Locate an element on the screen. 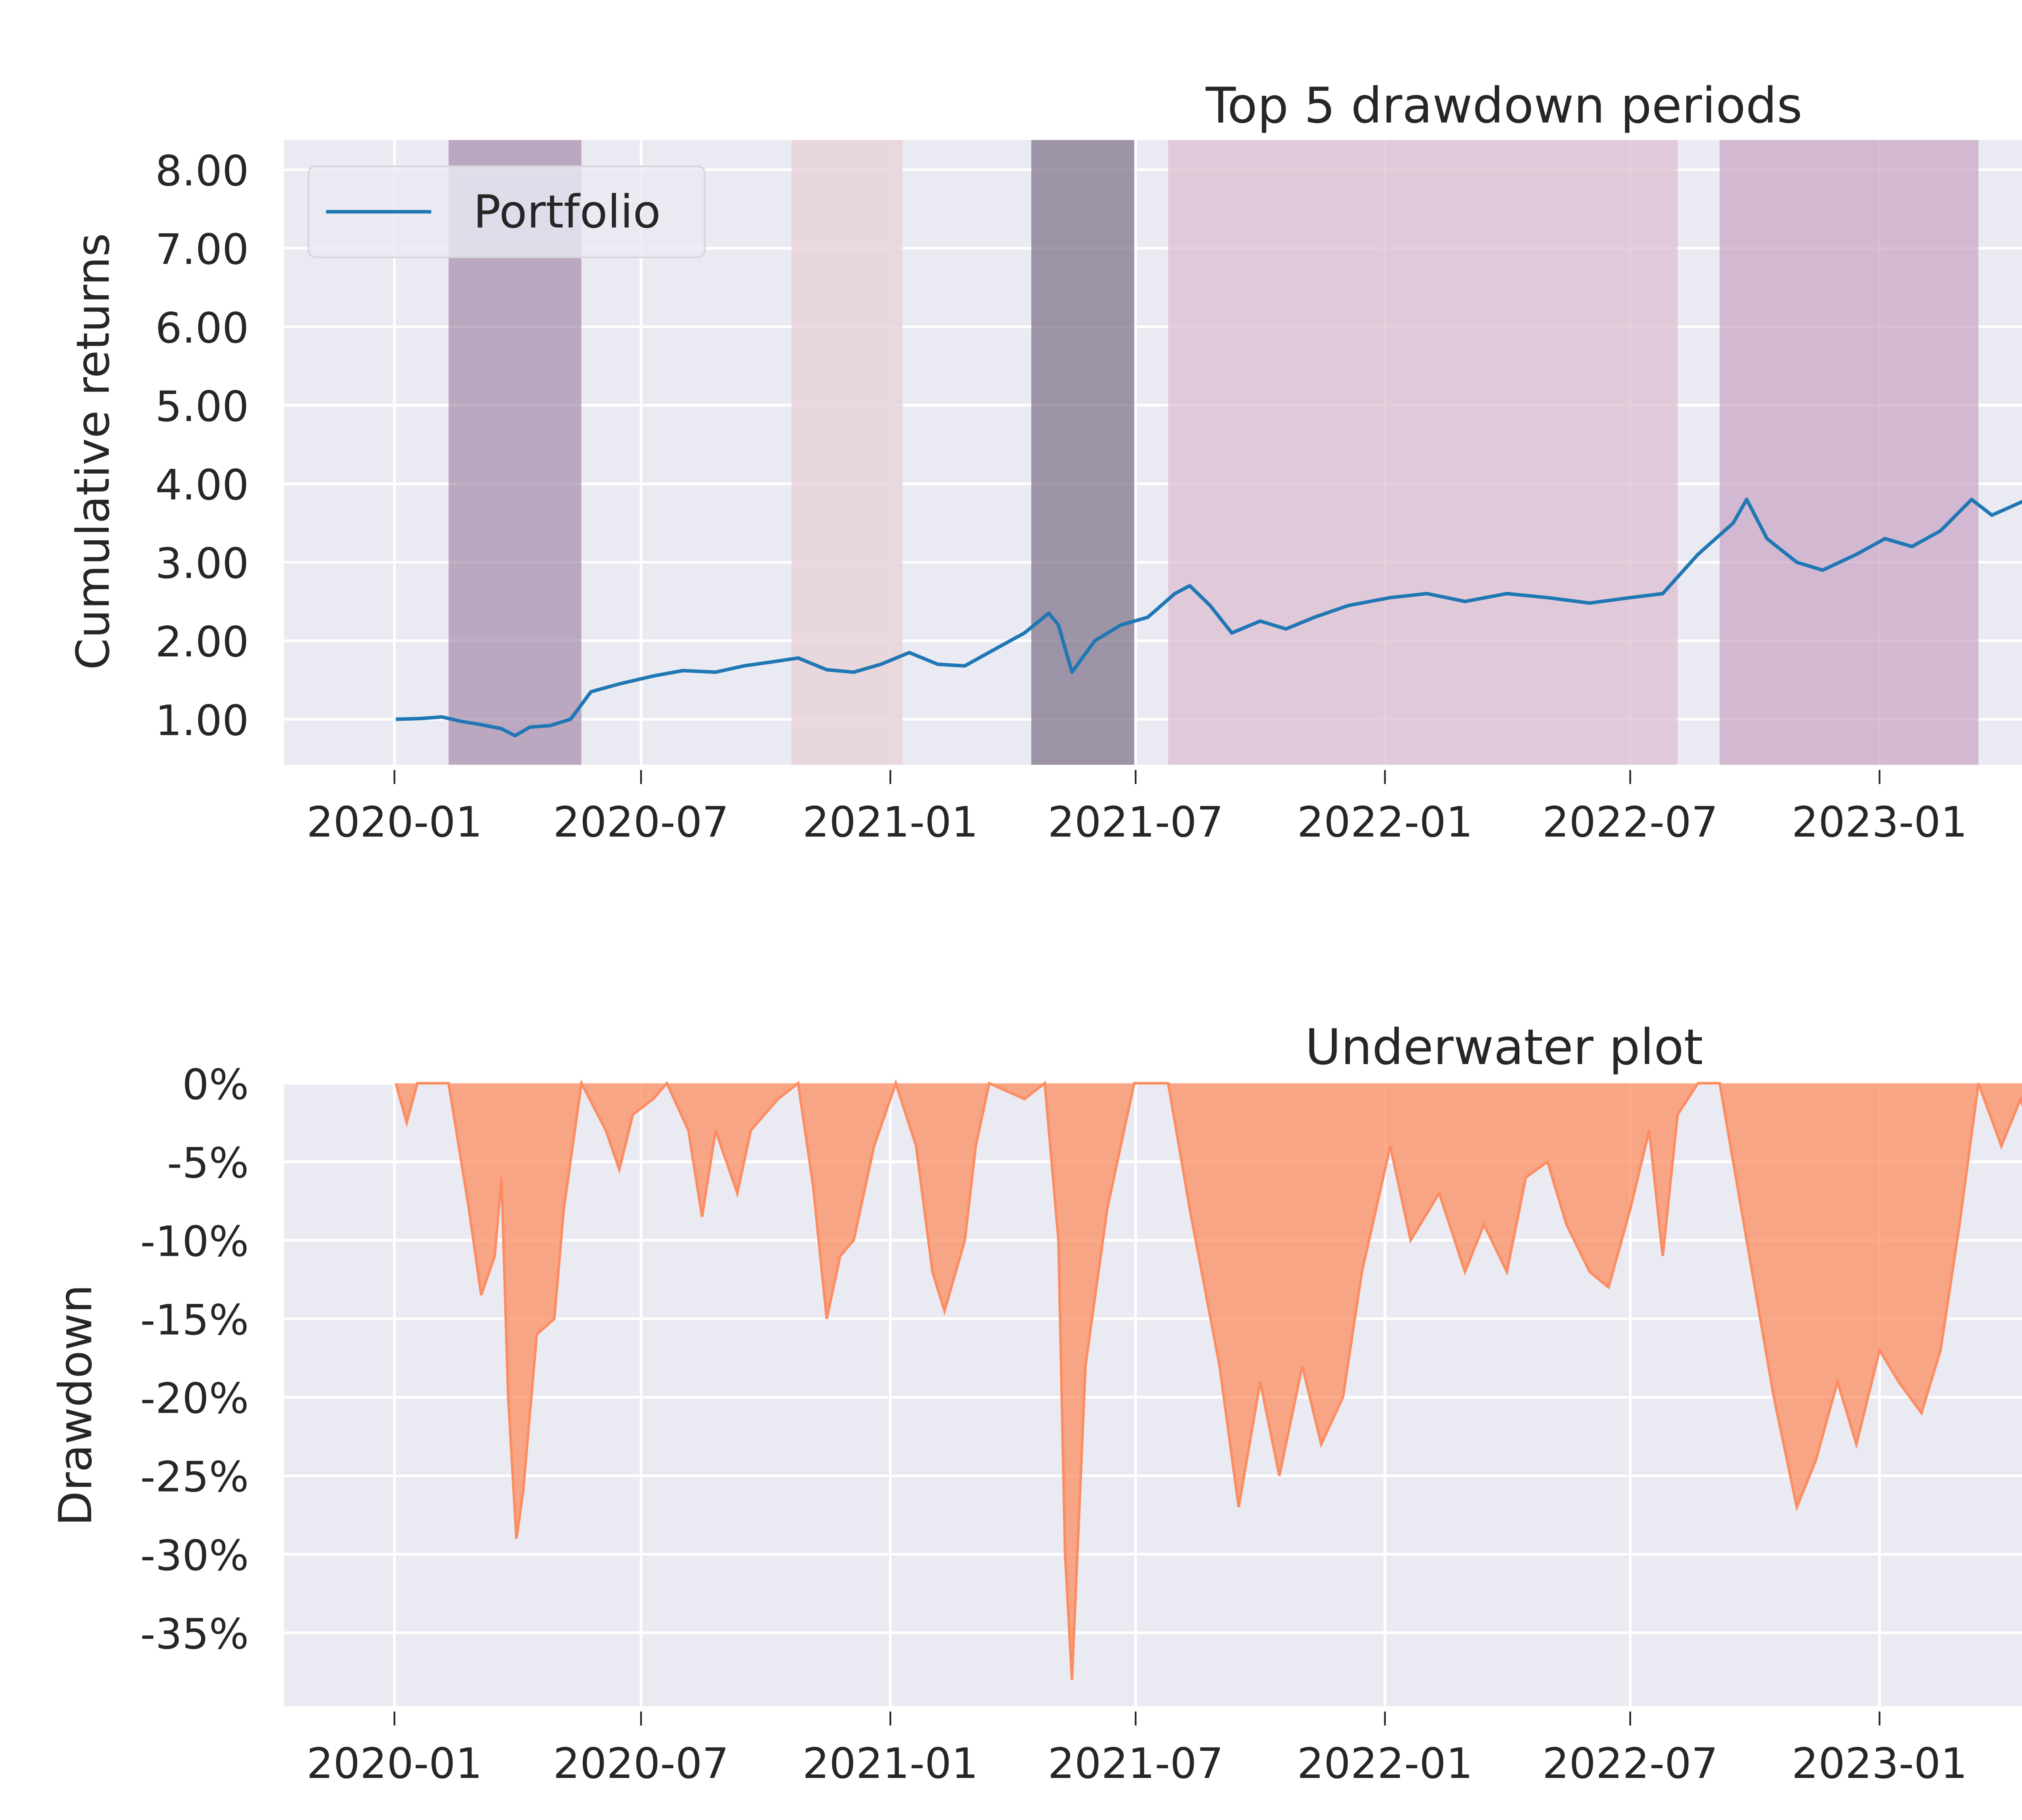  legend: Portfolio is located at coordinates (506, 211).